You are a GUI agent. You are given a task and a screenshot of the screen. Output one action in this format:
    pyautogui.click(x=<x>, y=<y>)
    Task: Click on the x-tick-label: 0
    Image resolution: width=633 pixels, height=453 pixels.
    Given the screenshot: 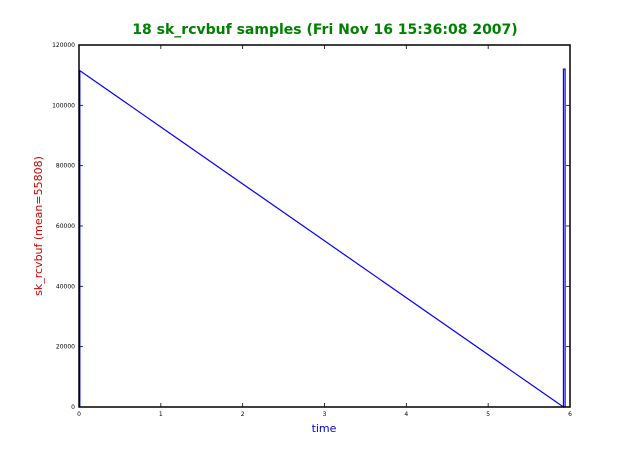 What is the action you would take?
    pyautogui.click(x=79, y=414)
    